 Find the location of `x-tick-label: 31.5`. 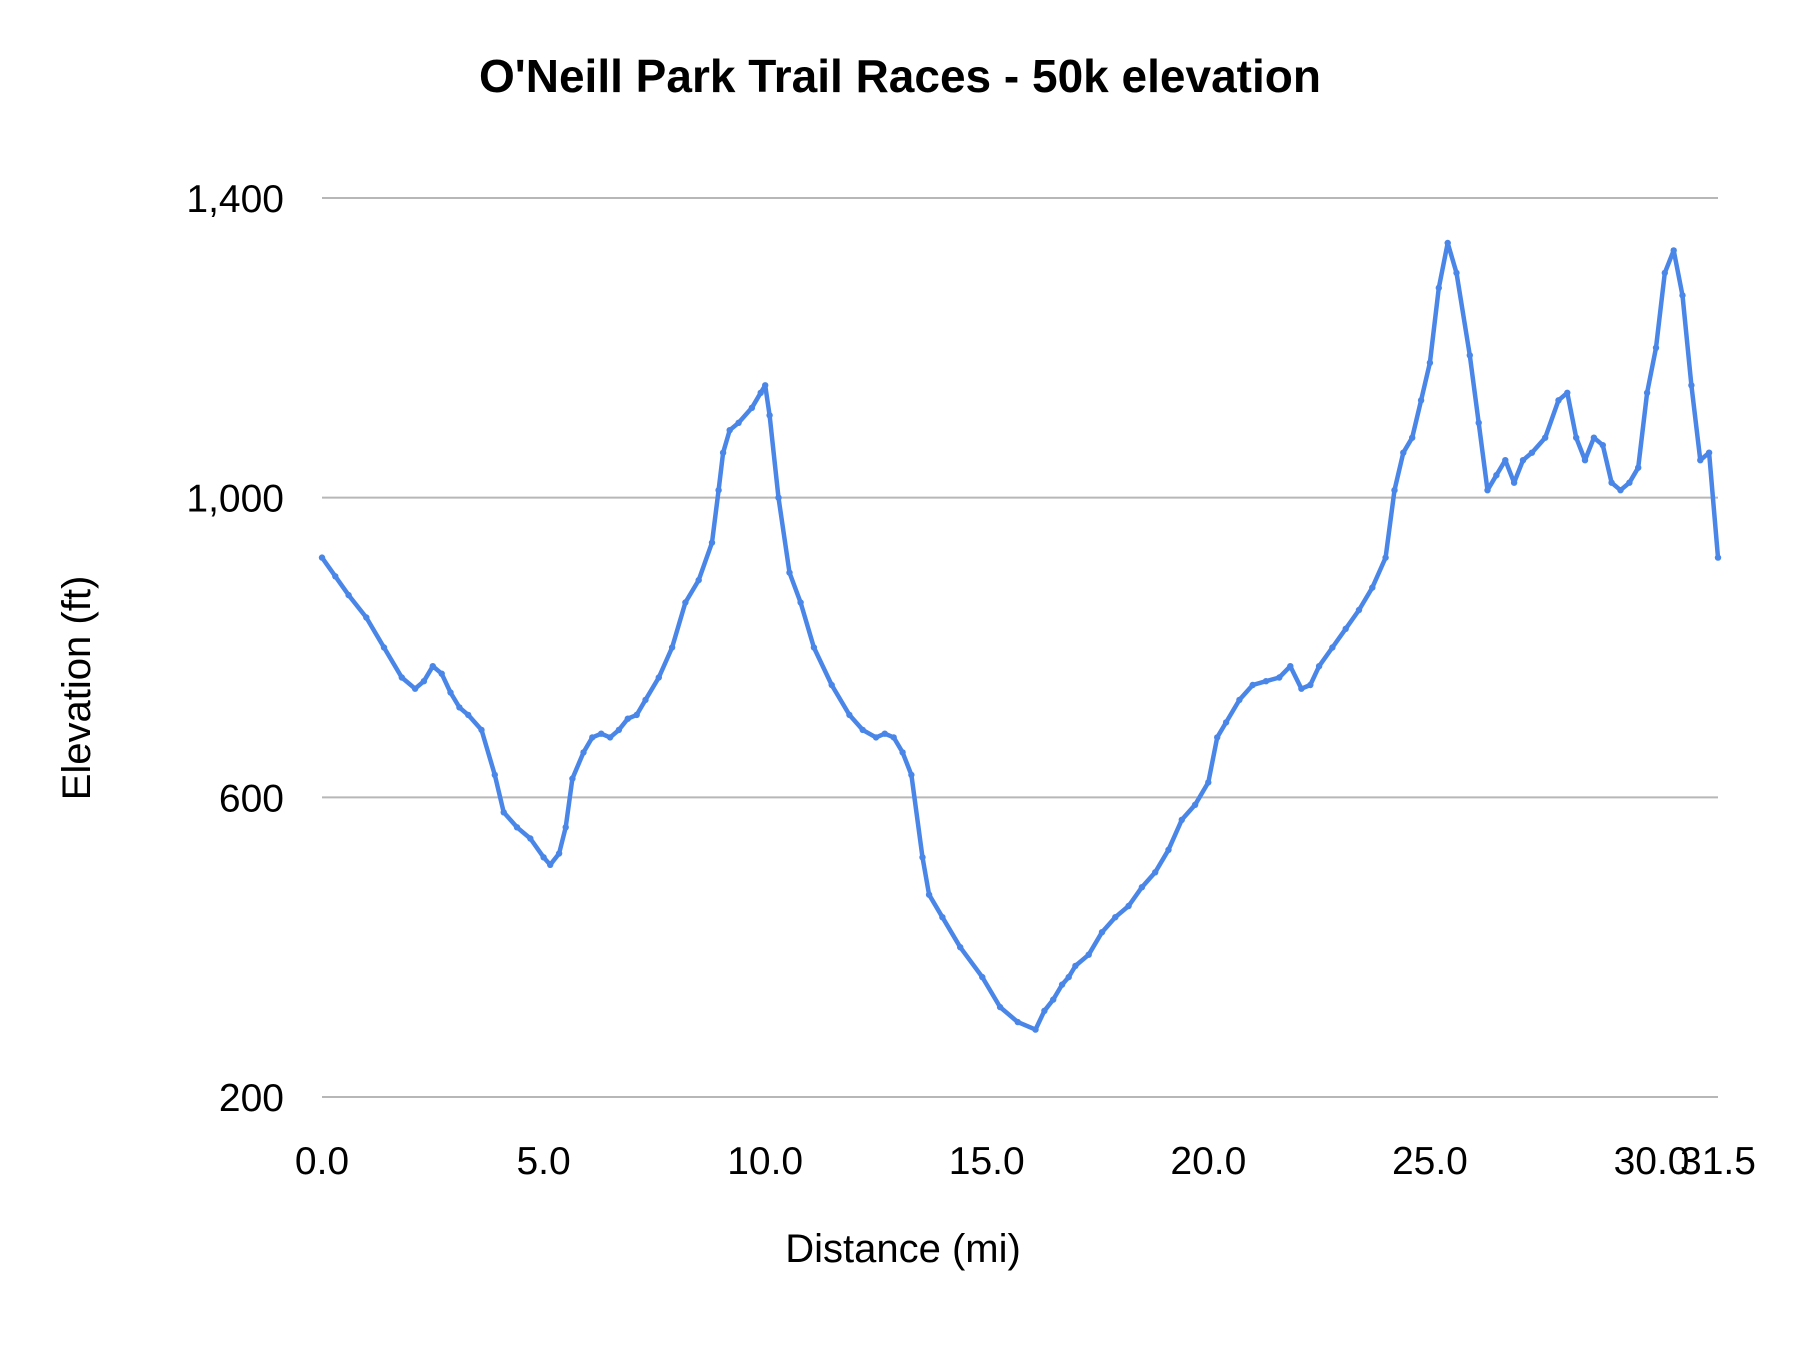

x-tick-label: 31.5 is located at coordinates (1718, 1161).